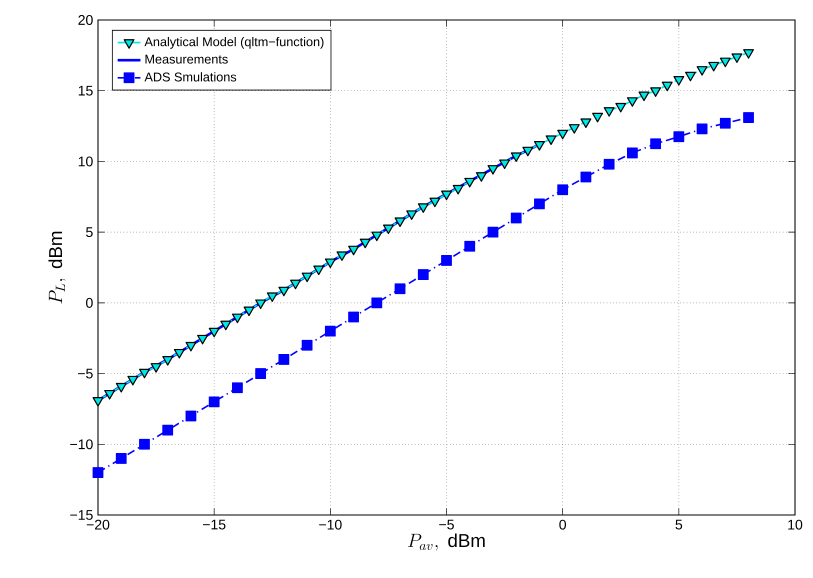 Image resolution: width=813 pixels, height=578 pixels. I want to click on x-tick-label: −20, so click(98, 525).